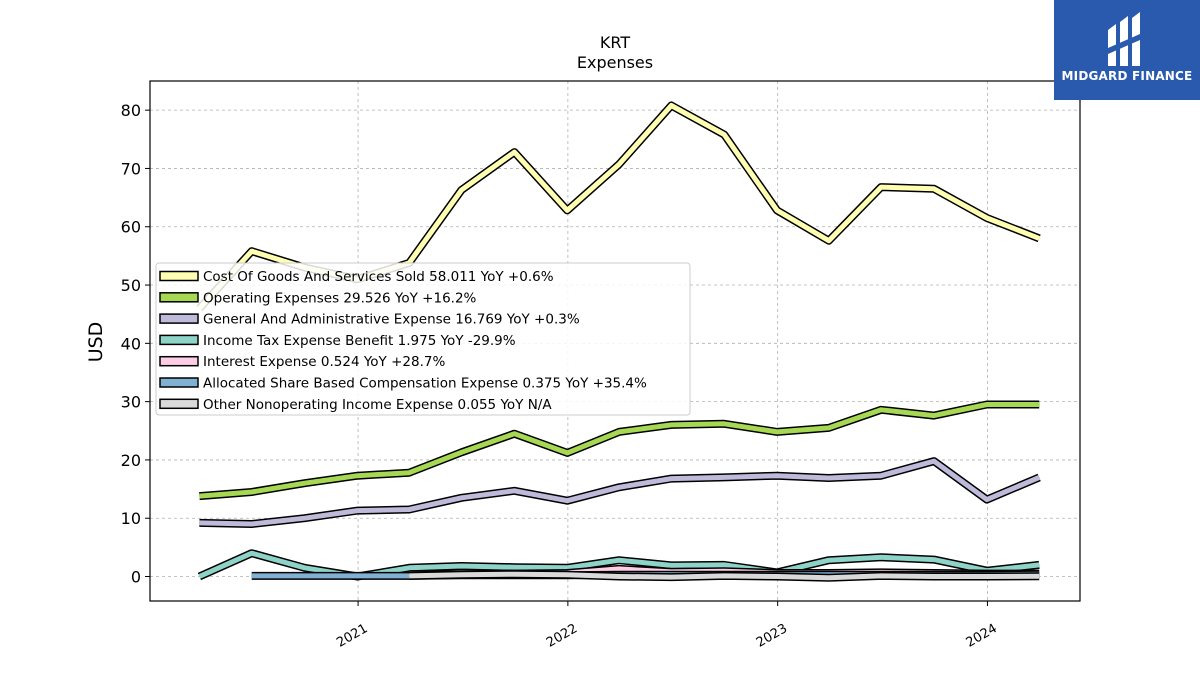 Image resolution: width=1200 pixels, height=675 pixels. I want to click on y-tick-label: 80, so click(131, 110).